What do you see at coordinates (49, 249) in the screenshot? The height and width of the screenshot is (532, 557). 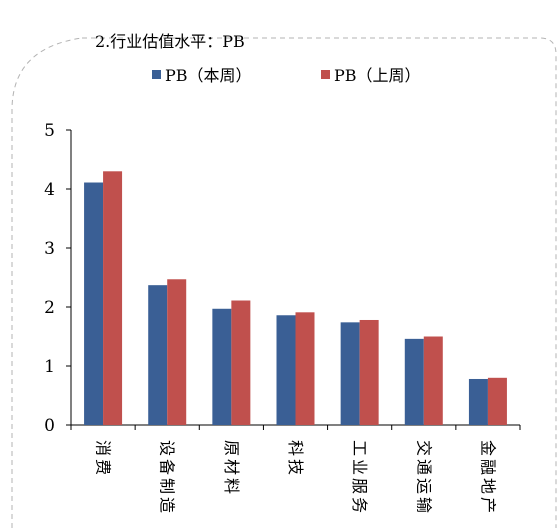 I see `y-tick-label: 3` at bounding box center [49, 249].